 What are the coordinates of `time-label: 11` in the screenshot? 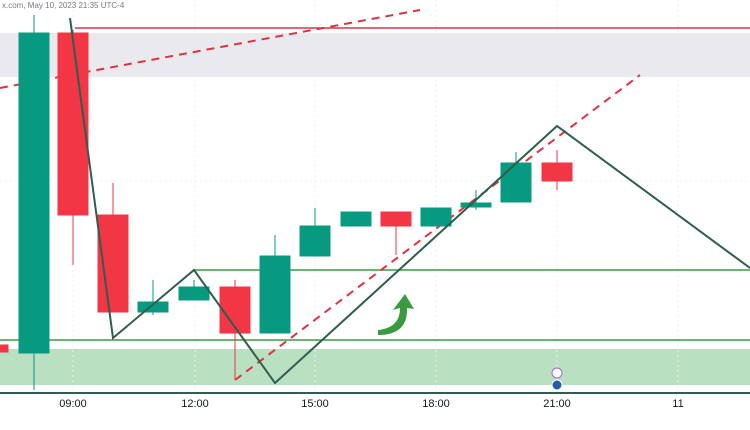 It's located at (677, 404).